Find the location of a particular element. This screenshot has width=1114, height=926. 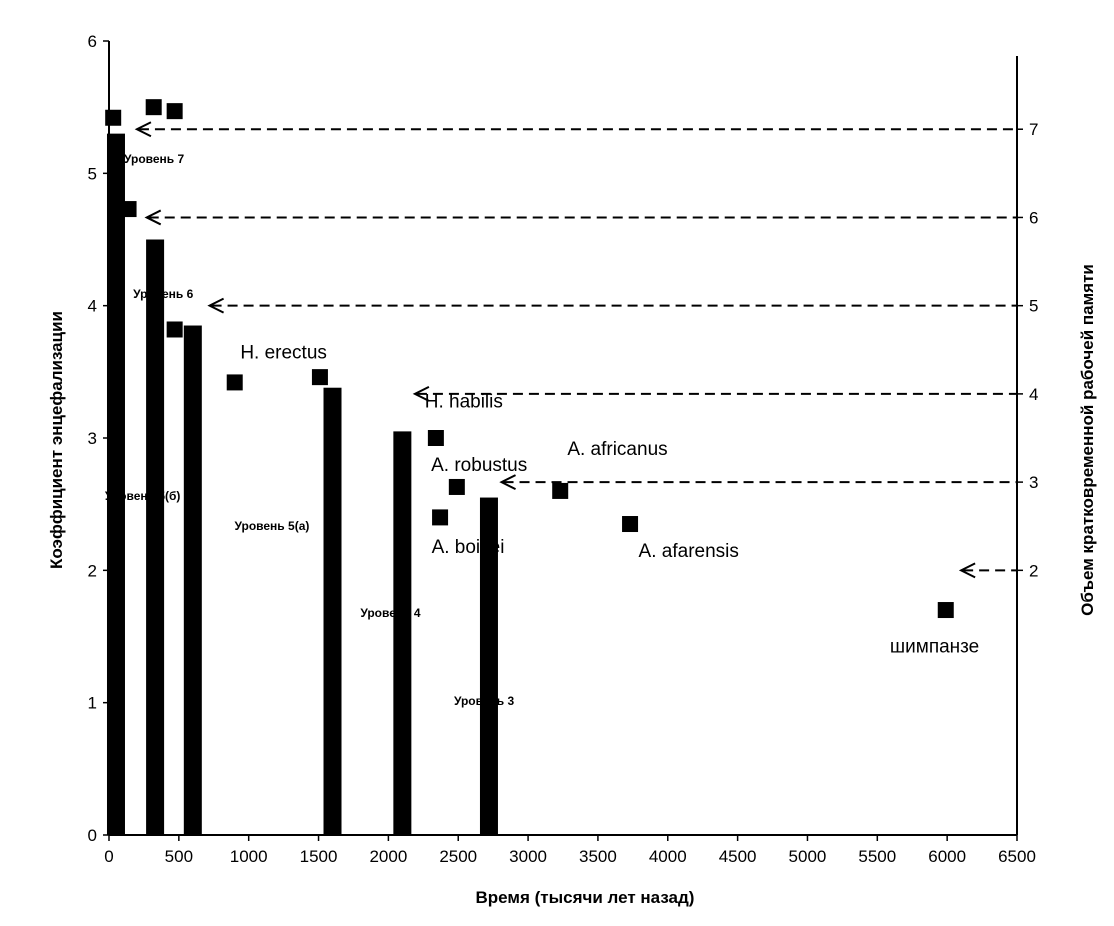

x-tick-label-12: 6000 is located at coordinates (947, 856).